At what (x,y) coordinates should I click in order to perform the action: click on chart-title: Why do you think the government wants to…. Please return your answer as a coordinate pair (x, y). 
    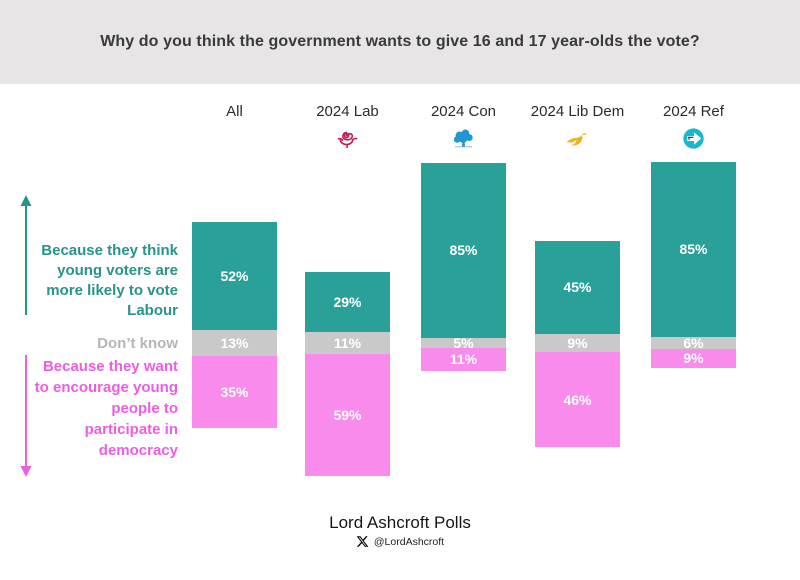
    Looking at the image, I should click on (400, 41).